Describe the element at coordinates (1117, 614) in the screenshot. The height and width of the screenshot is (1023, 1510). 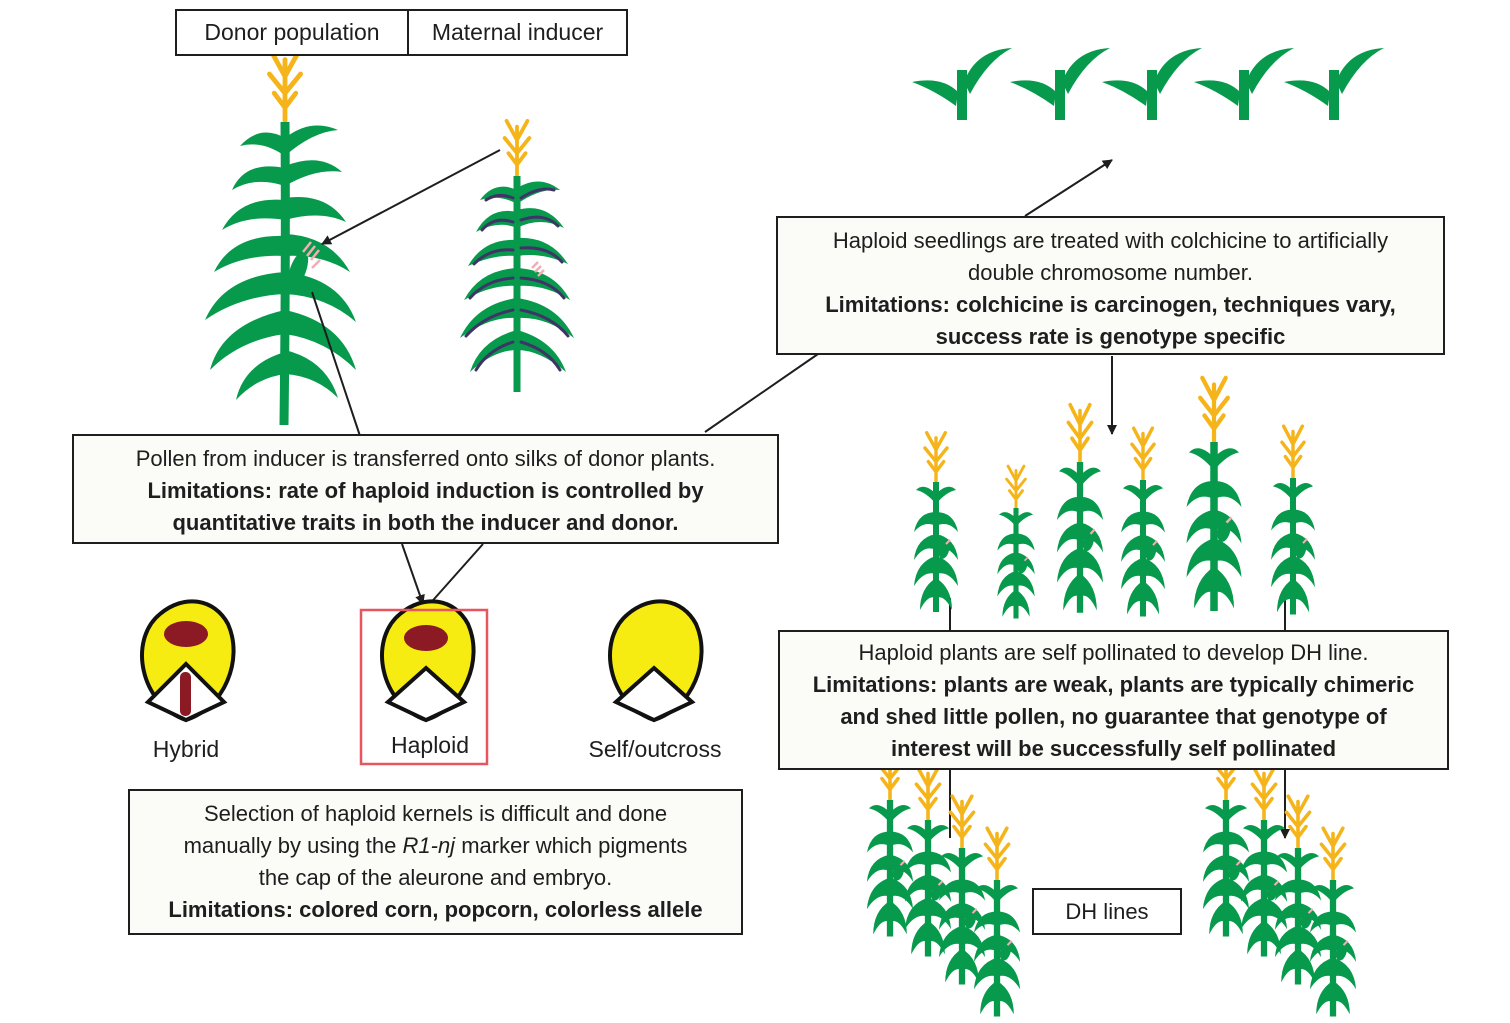
I see `plants-connector` at that location.